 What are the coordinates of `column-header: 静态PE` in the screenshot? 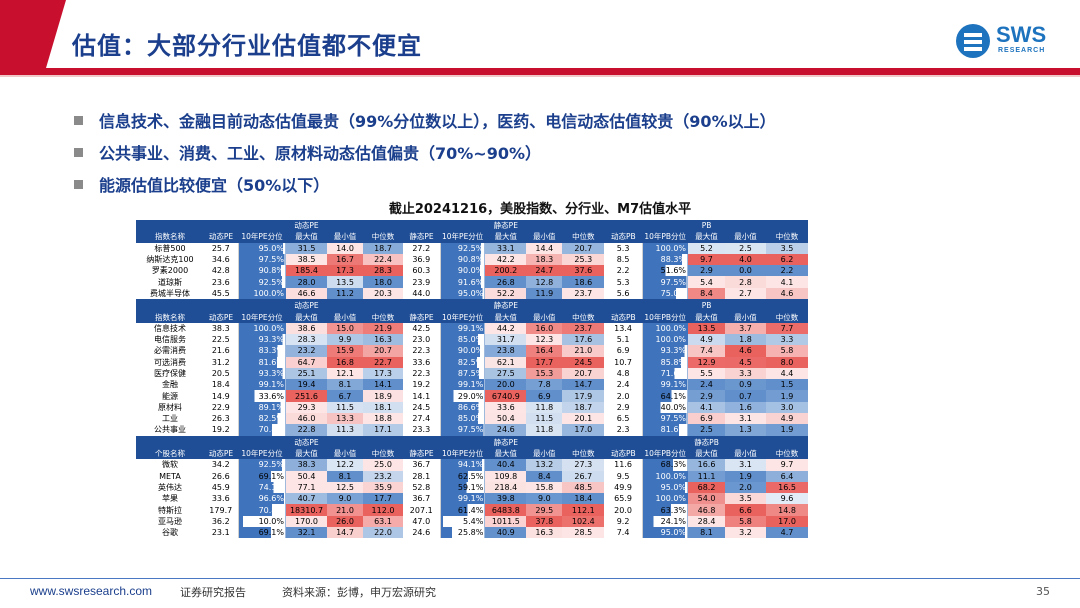 It's located at (421, 317).